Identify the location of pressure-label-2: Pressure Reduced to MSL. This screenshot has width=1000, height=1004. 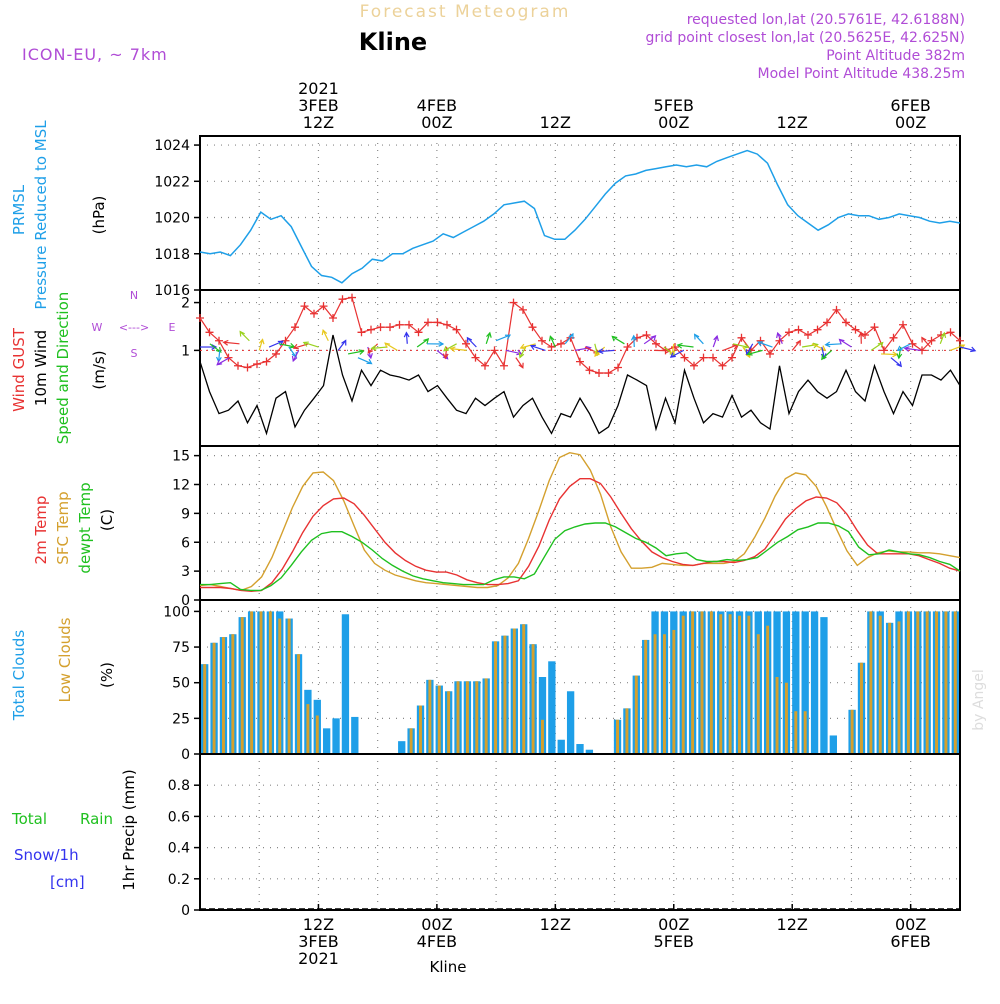
(41, 215).